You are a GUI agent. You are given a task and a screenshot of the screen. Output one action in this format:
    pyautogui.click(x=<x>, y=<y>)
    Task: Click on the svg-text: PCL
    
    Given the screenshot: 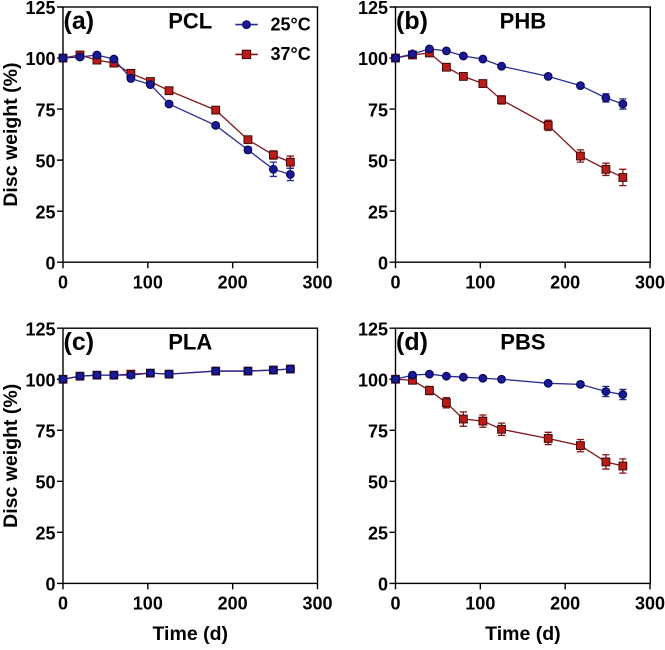 What is the action you would take?
    pyautogui.click(x=190, y=20)
    